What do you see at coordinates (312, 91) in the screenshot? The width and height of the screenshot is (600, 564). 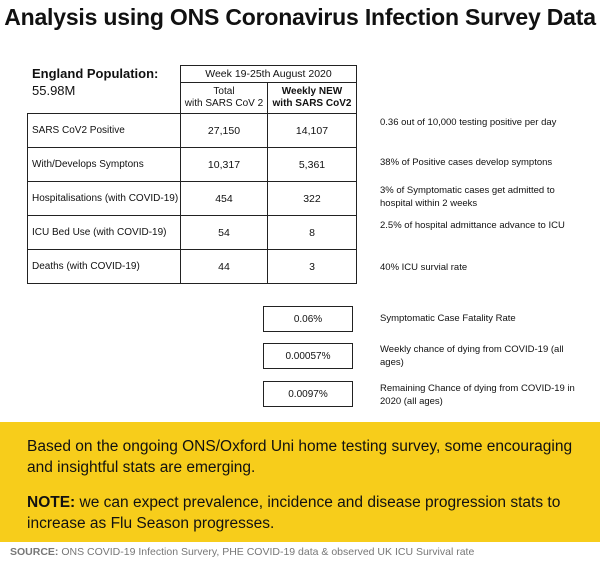 I see `weekly-header-line1: Weekly NEW` at bounding box center [312, 91].